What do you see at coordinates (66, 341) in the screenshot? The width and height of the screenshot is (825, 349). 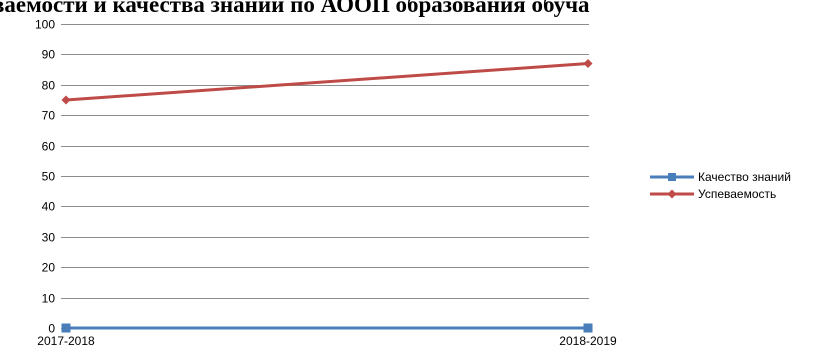 I see `x-tick-label: 2017-2018` at bounding box center [66, 341].